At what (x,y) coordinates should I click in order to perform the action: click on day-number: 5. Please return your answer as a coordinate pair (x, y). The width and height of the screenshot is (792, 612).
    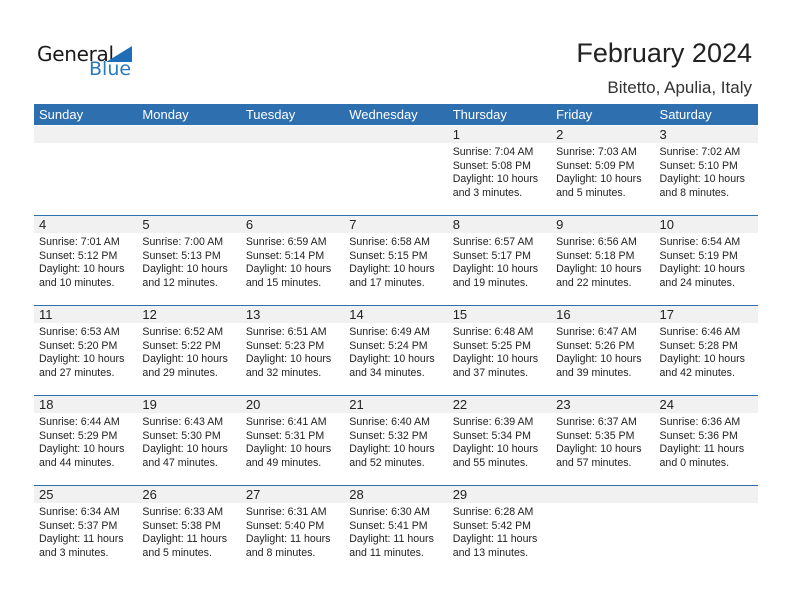
    Looking at the image, I should click on (189, 224).